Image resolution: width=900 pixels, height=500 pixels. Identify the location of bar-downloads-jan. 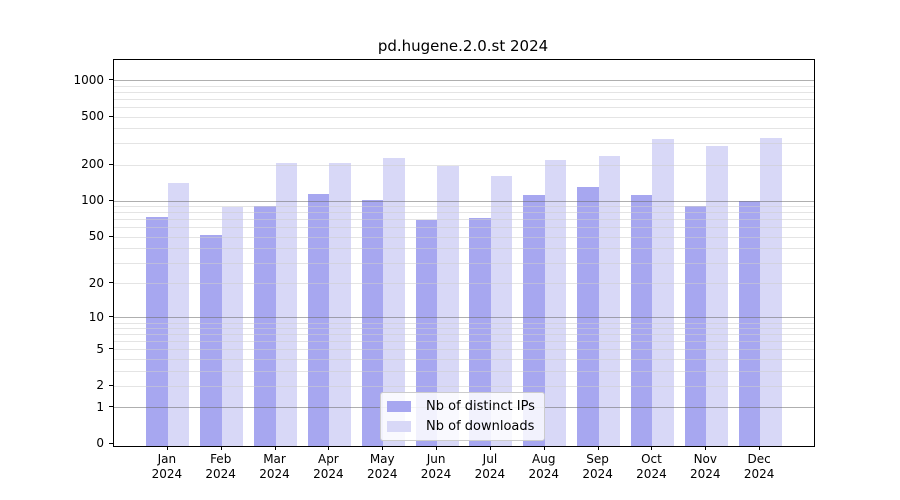
(178, 314).